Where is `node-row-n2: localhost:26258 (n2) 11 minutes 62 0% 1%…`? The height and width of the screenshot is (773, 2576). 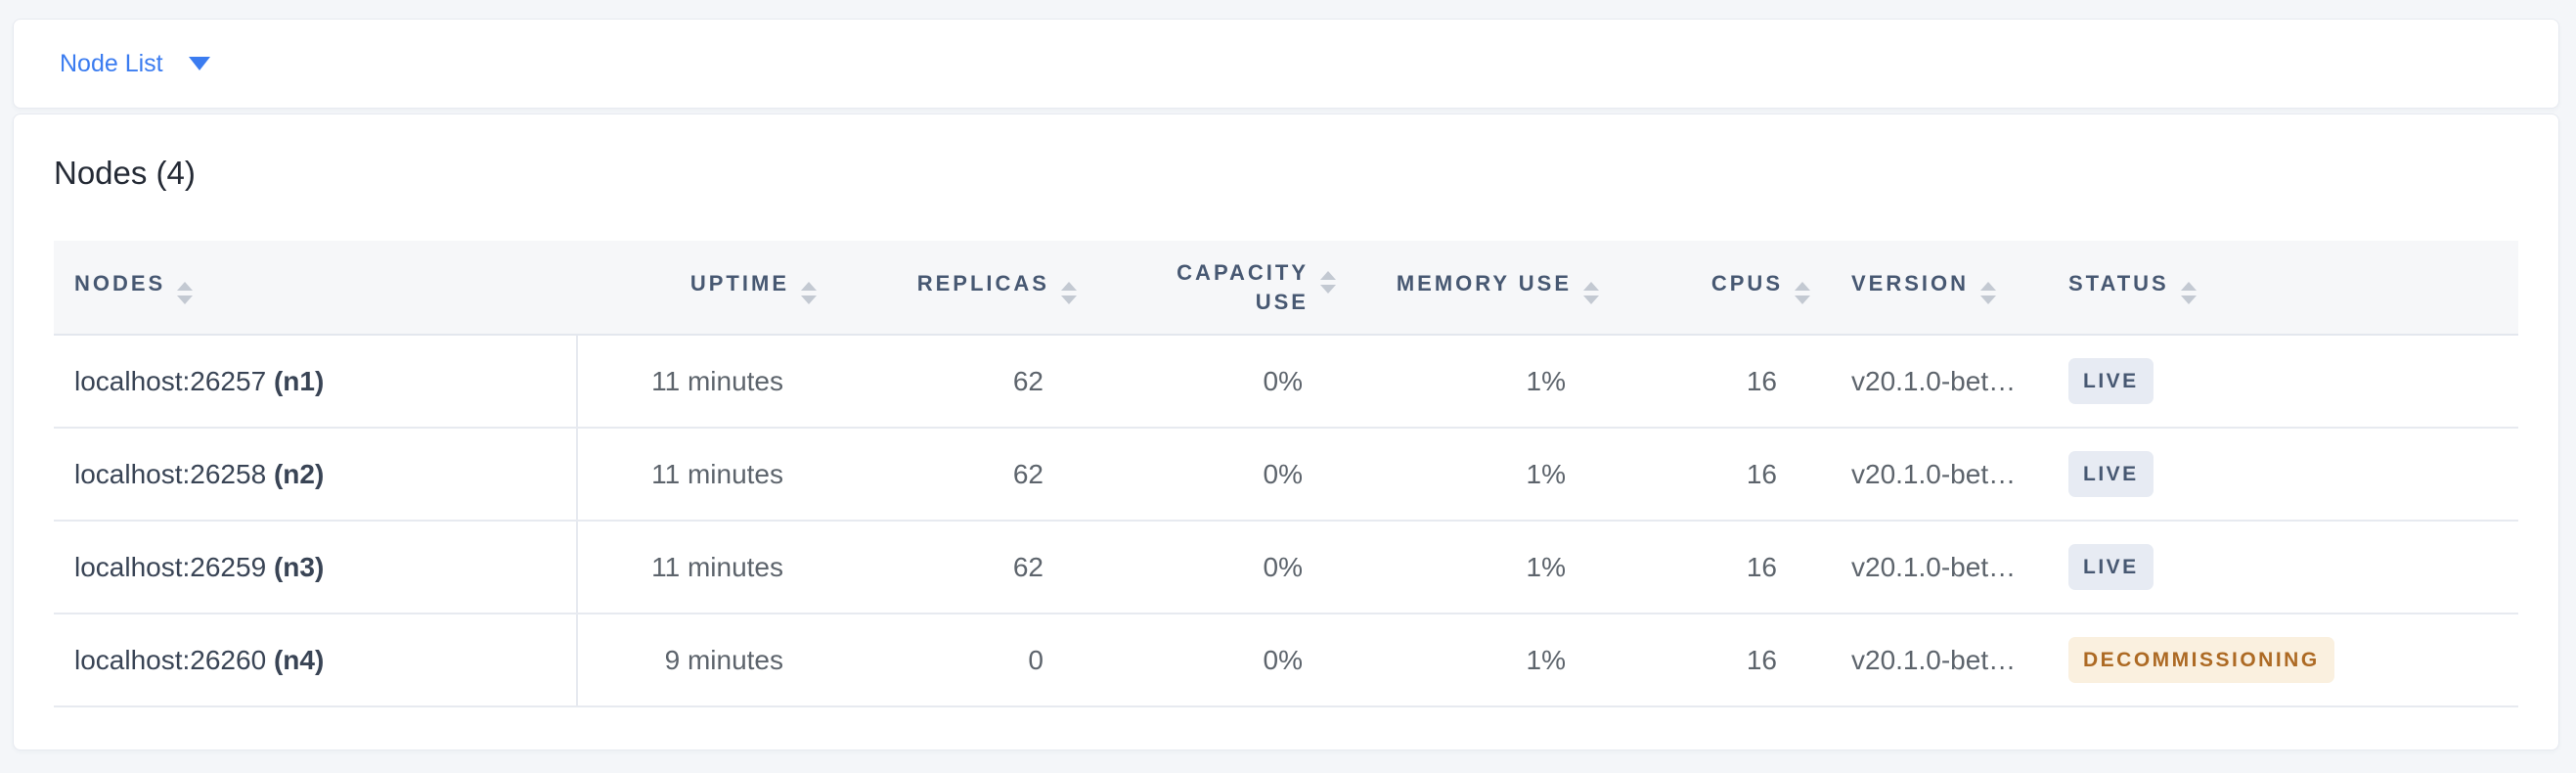
node-row-n2: localhost:26258 (n2) 11 minutes 62 0% 1%… is located at coordinates (1286, 475).